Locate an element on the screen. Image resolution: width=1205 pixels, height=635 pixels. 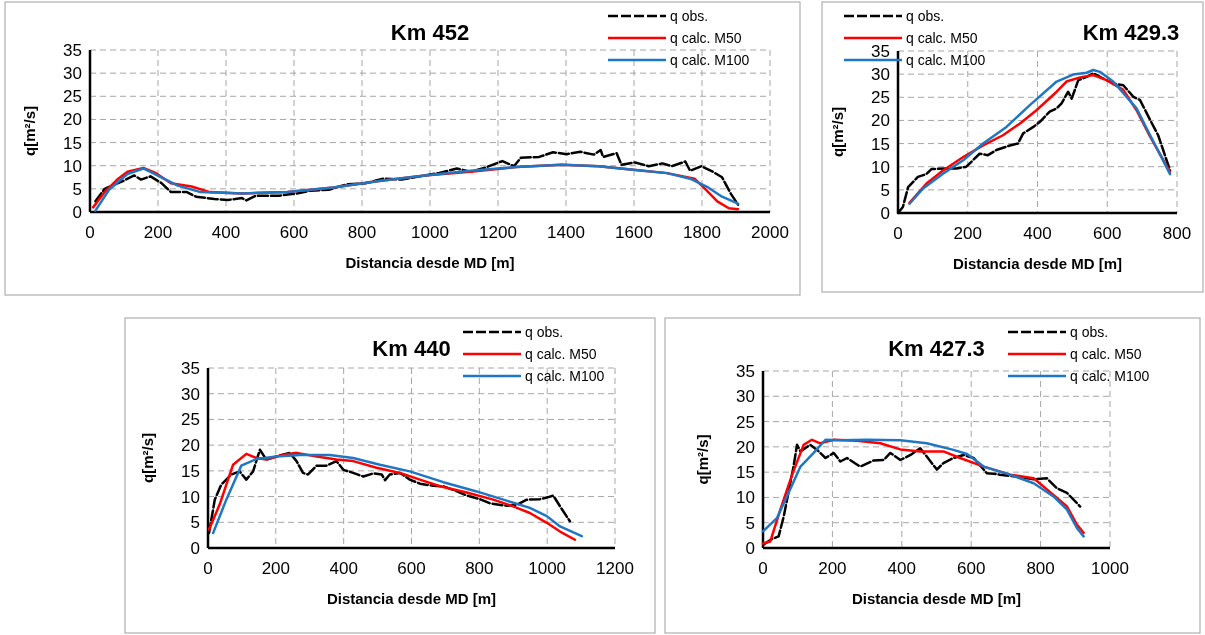
x-tick-label: 1800 is located at coordinates (702, 232).